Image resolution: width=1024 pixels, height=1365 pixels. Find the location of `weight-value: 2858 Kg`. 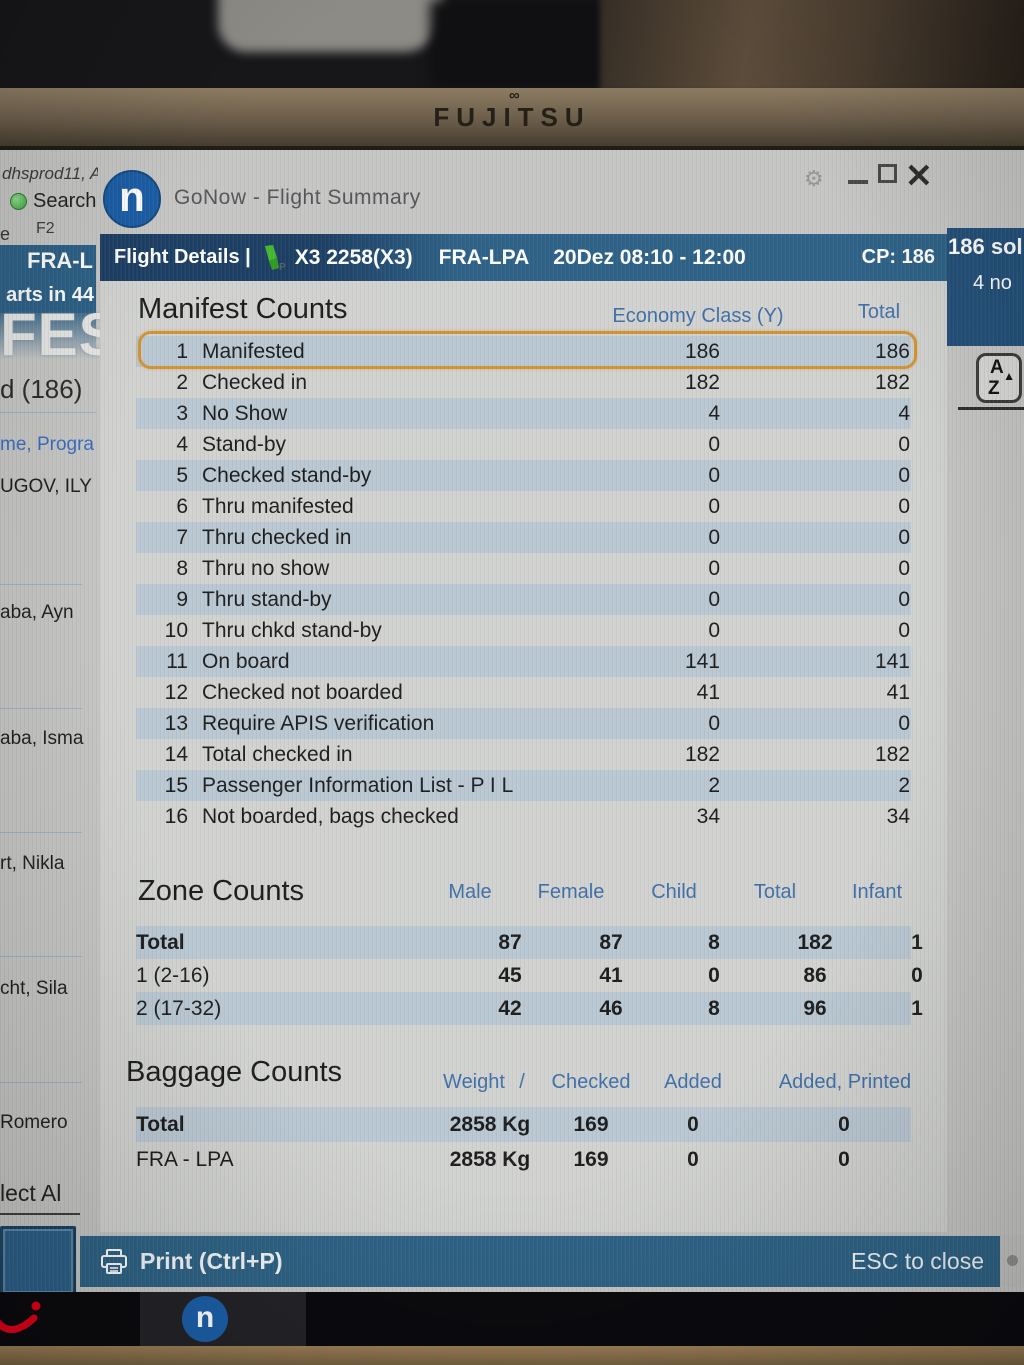

weight-value: 2858 Kg is located at coordinates (490, 1124).